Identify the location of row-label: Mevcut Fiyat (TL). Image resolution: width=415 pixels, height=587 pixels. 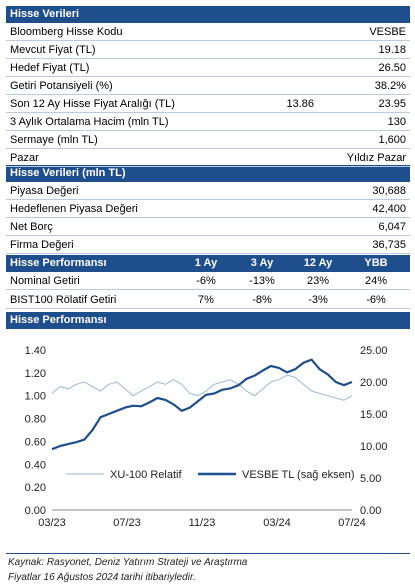
(53, 50).